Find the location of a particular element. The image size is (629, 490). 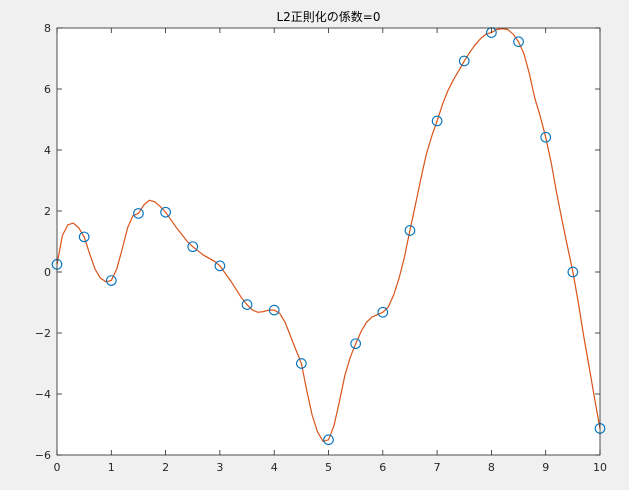

x-tick-label: 3 is located at coordinates (219, 467).